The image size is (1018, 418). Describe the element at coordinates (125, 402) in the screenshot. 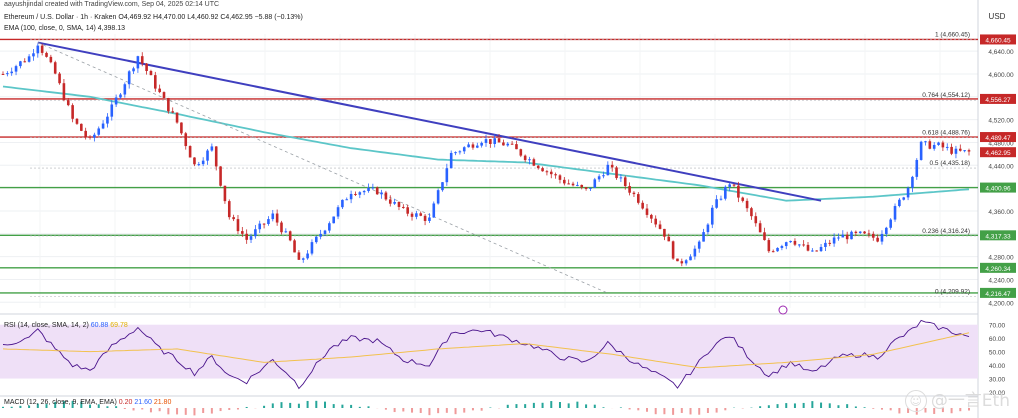

I see `macd-value-1: 0.20` at that location.